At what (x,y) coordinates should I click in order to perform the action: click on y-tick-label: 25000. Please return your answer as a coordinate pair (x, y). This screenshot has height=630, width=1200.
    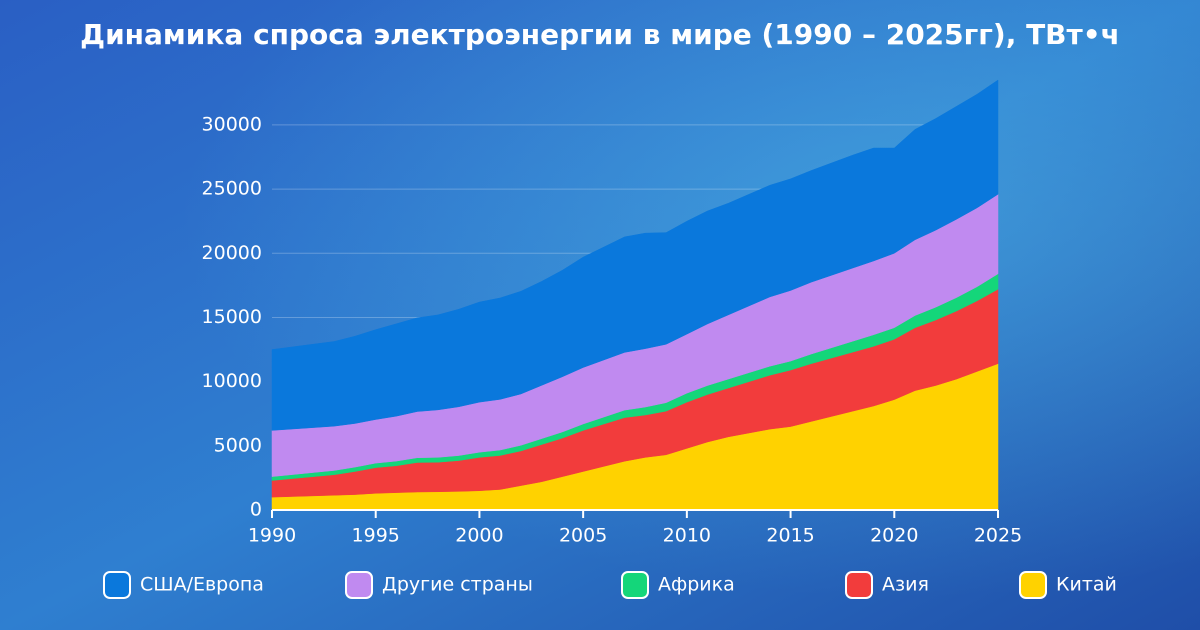
    Looking at the image, I should click on (232, 189).